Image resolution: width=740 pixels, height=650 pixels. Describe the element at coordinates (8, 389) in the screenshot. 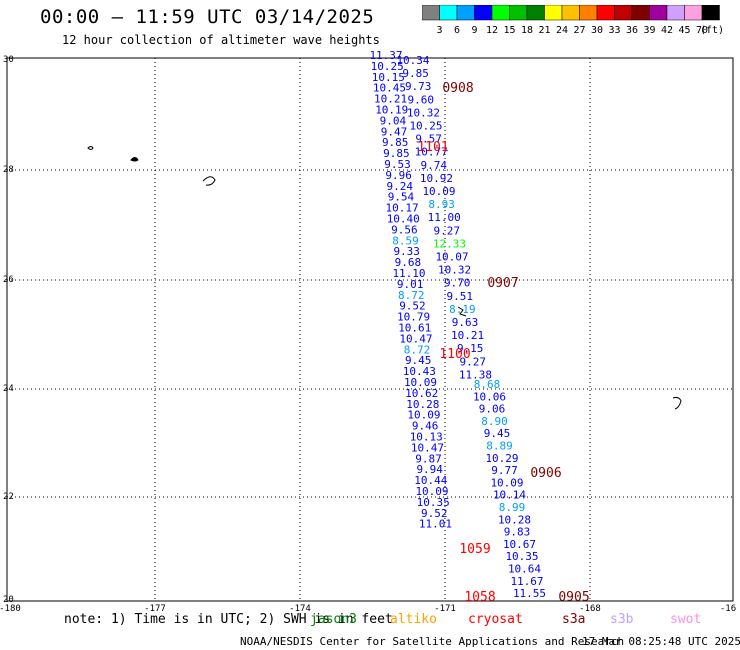

I see `latitude-tick-label: 24` at that location.